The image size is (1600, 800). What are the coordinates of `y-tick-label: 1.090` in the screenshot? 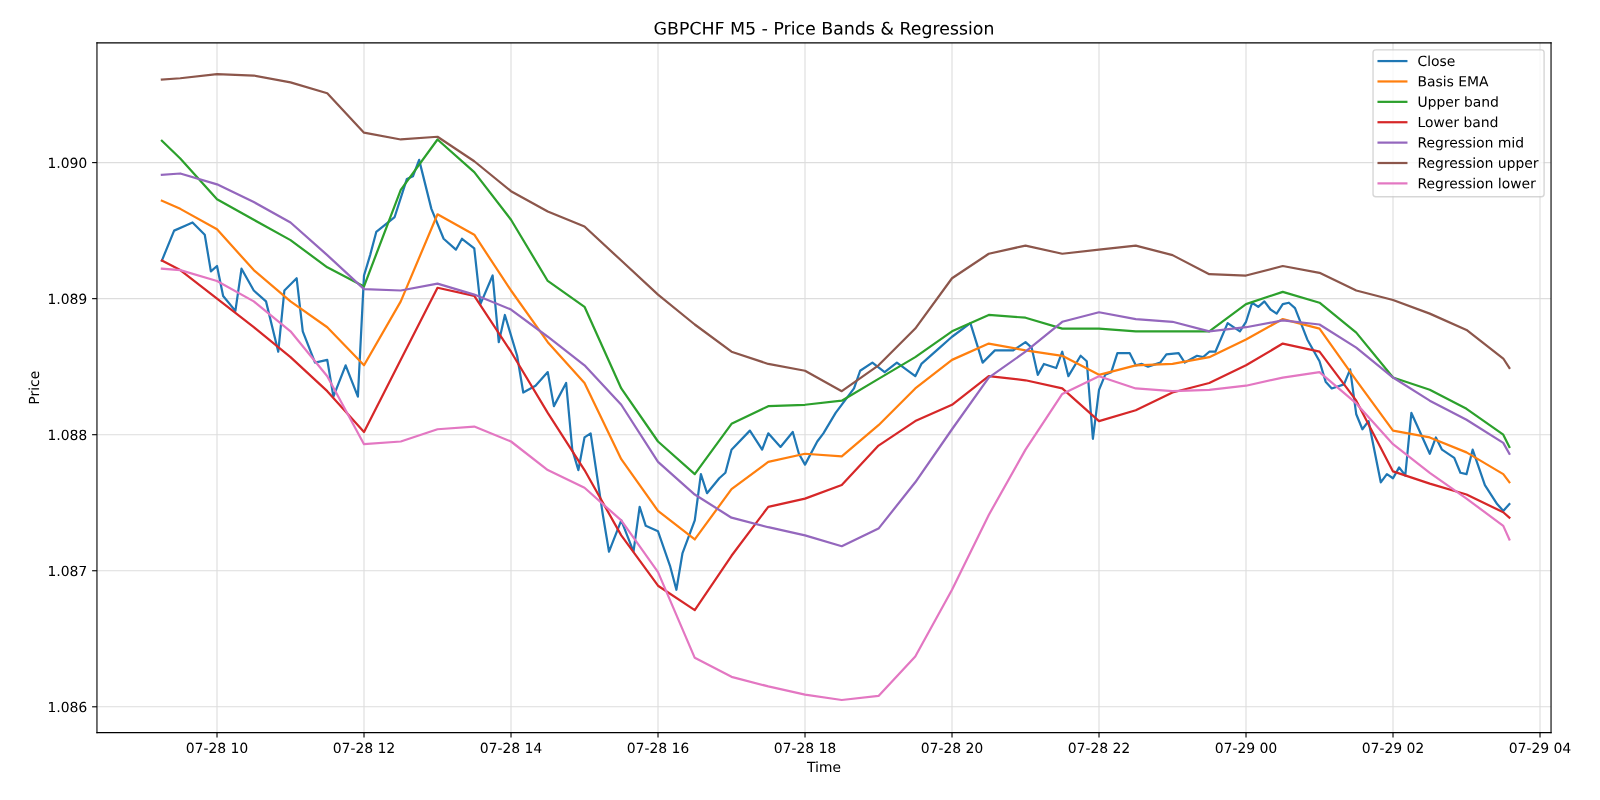 It's located at (68, 163).